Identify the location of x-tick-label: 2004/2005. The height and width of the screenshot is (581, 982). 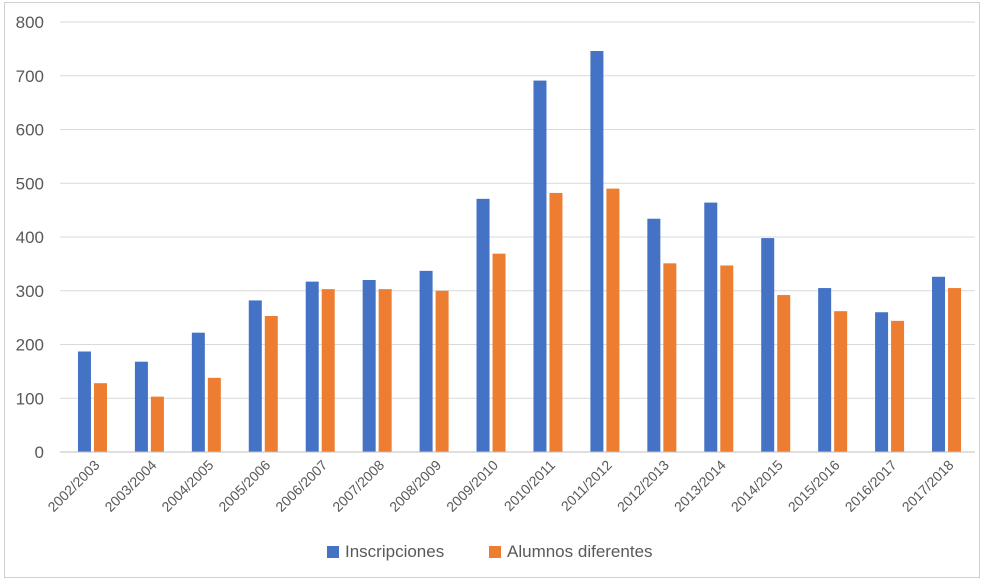
(187, 486).